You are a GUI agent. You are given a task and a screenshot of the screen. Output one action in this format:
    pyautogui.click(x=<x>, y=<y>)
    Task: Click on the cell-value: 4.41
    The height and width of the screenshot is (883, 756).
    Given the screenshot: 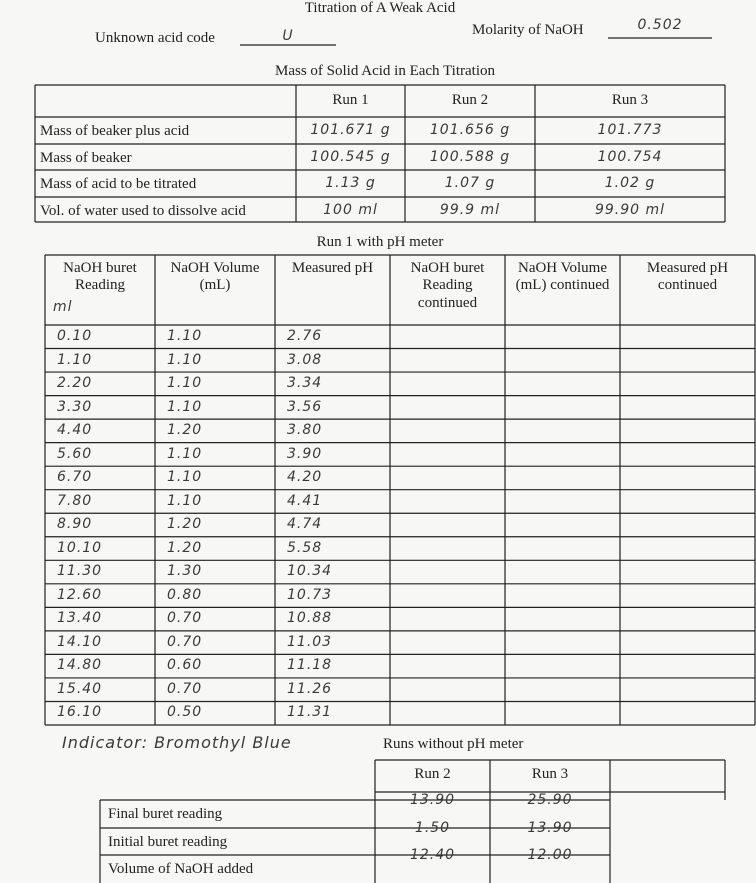 What is the action you would take?
    pyautogui.click(x=305, y=500)
    